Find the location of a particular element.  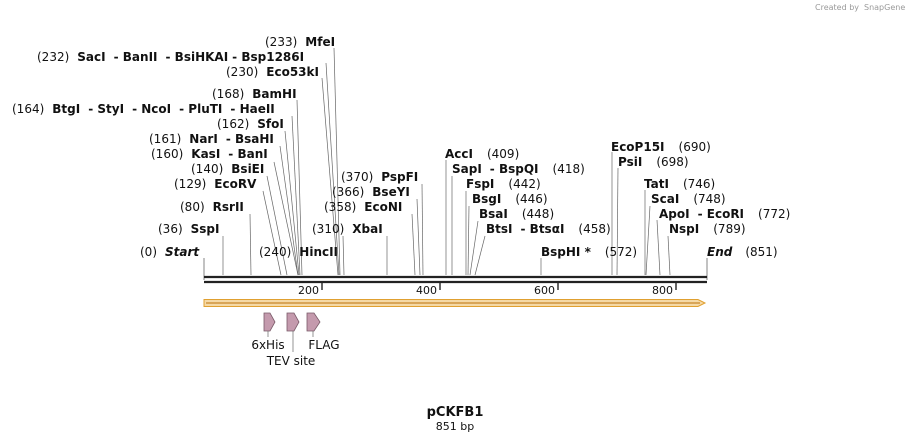

site-hincii: (240) HincII is located at coordinates (298, 252).